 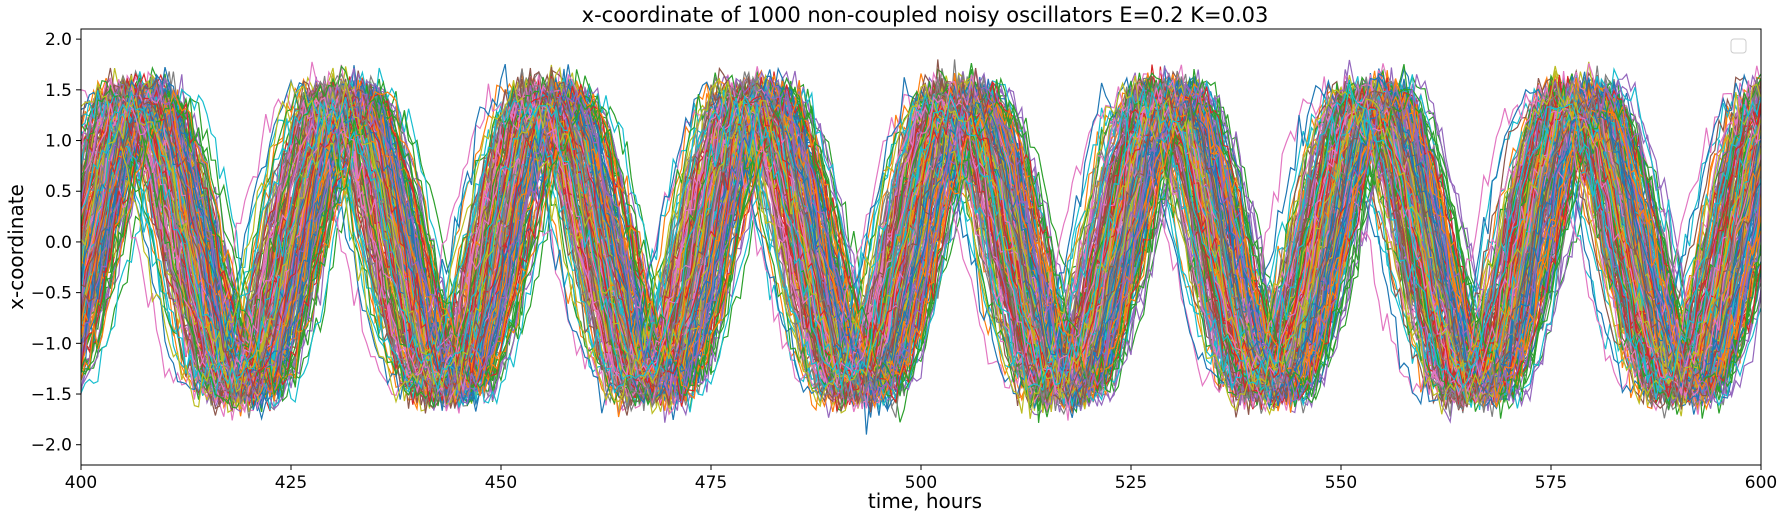 What do you see at coordinates (1131, 483) in the screenshot?
I see `x-tick-label: 525` at bounding box center [1131, 483].